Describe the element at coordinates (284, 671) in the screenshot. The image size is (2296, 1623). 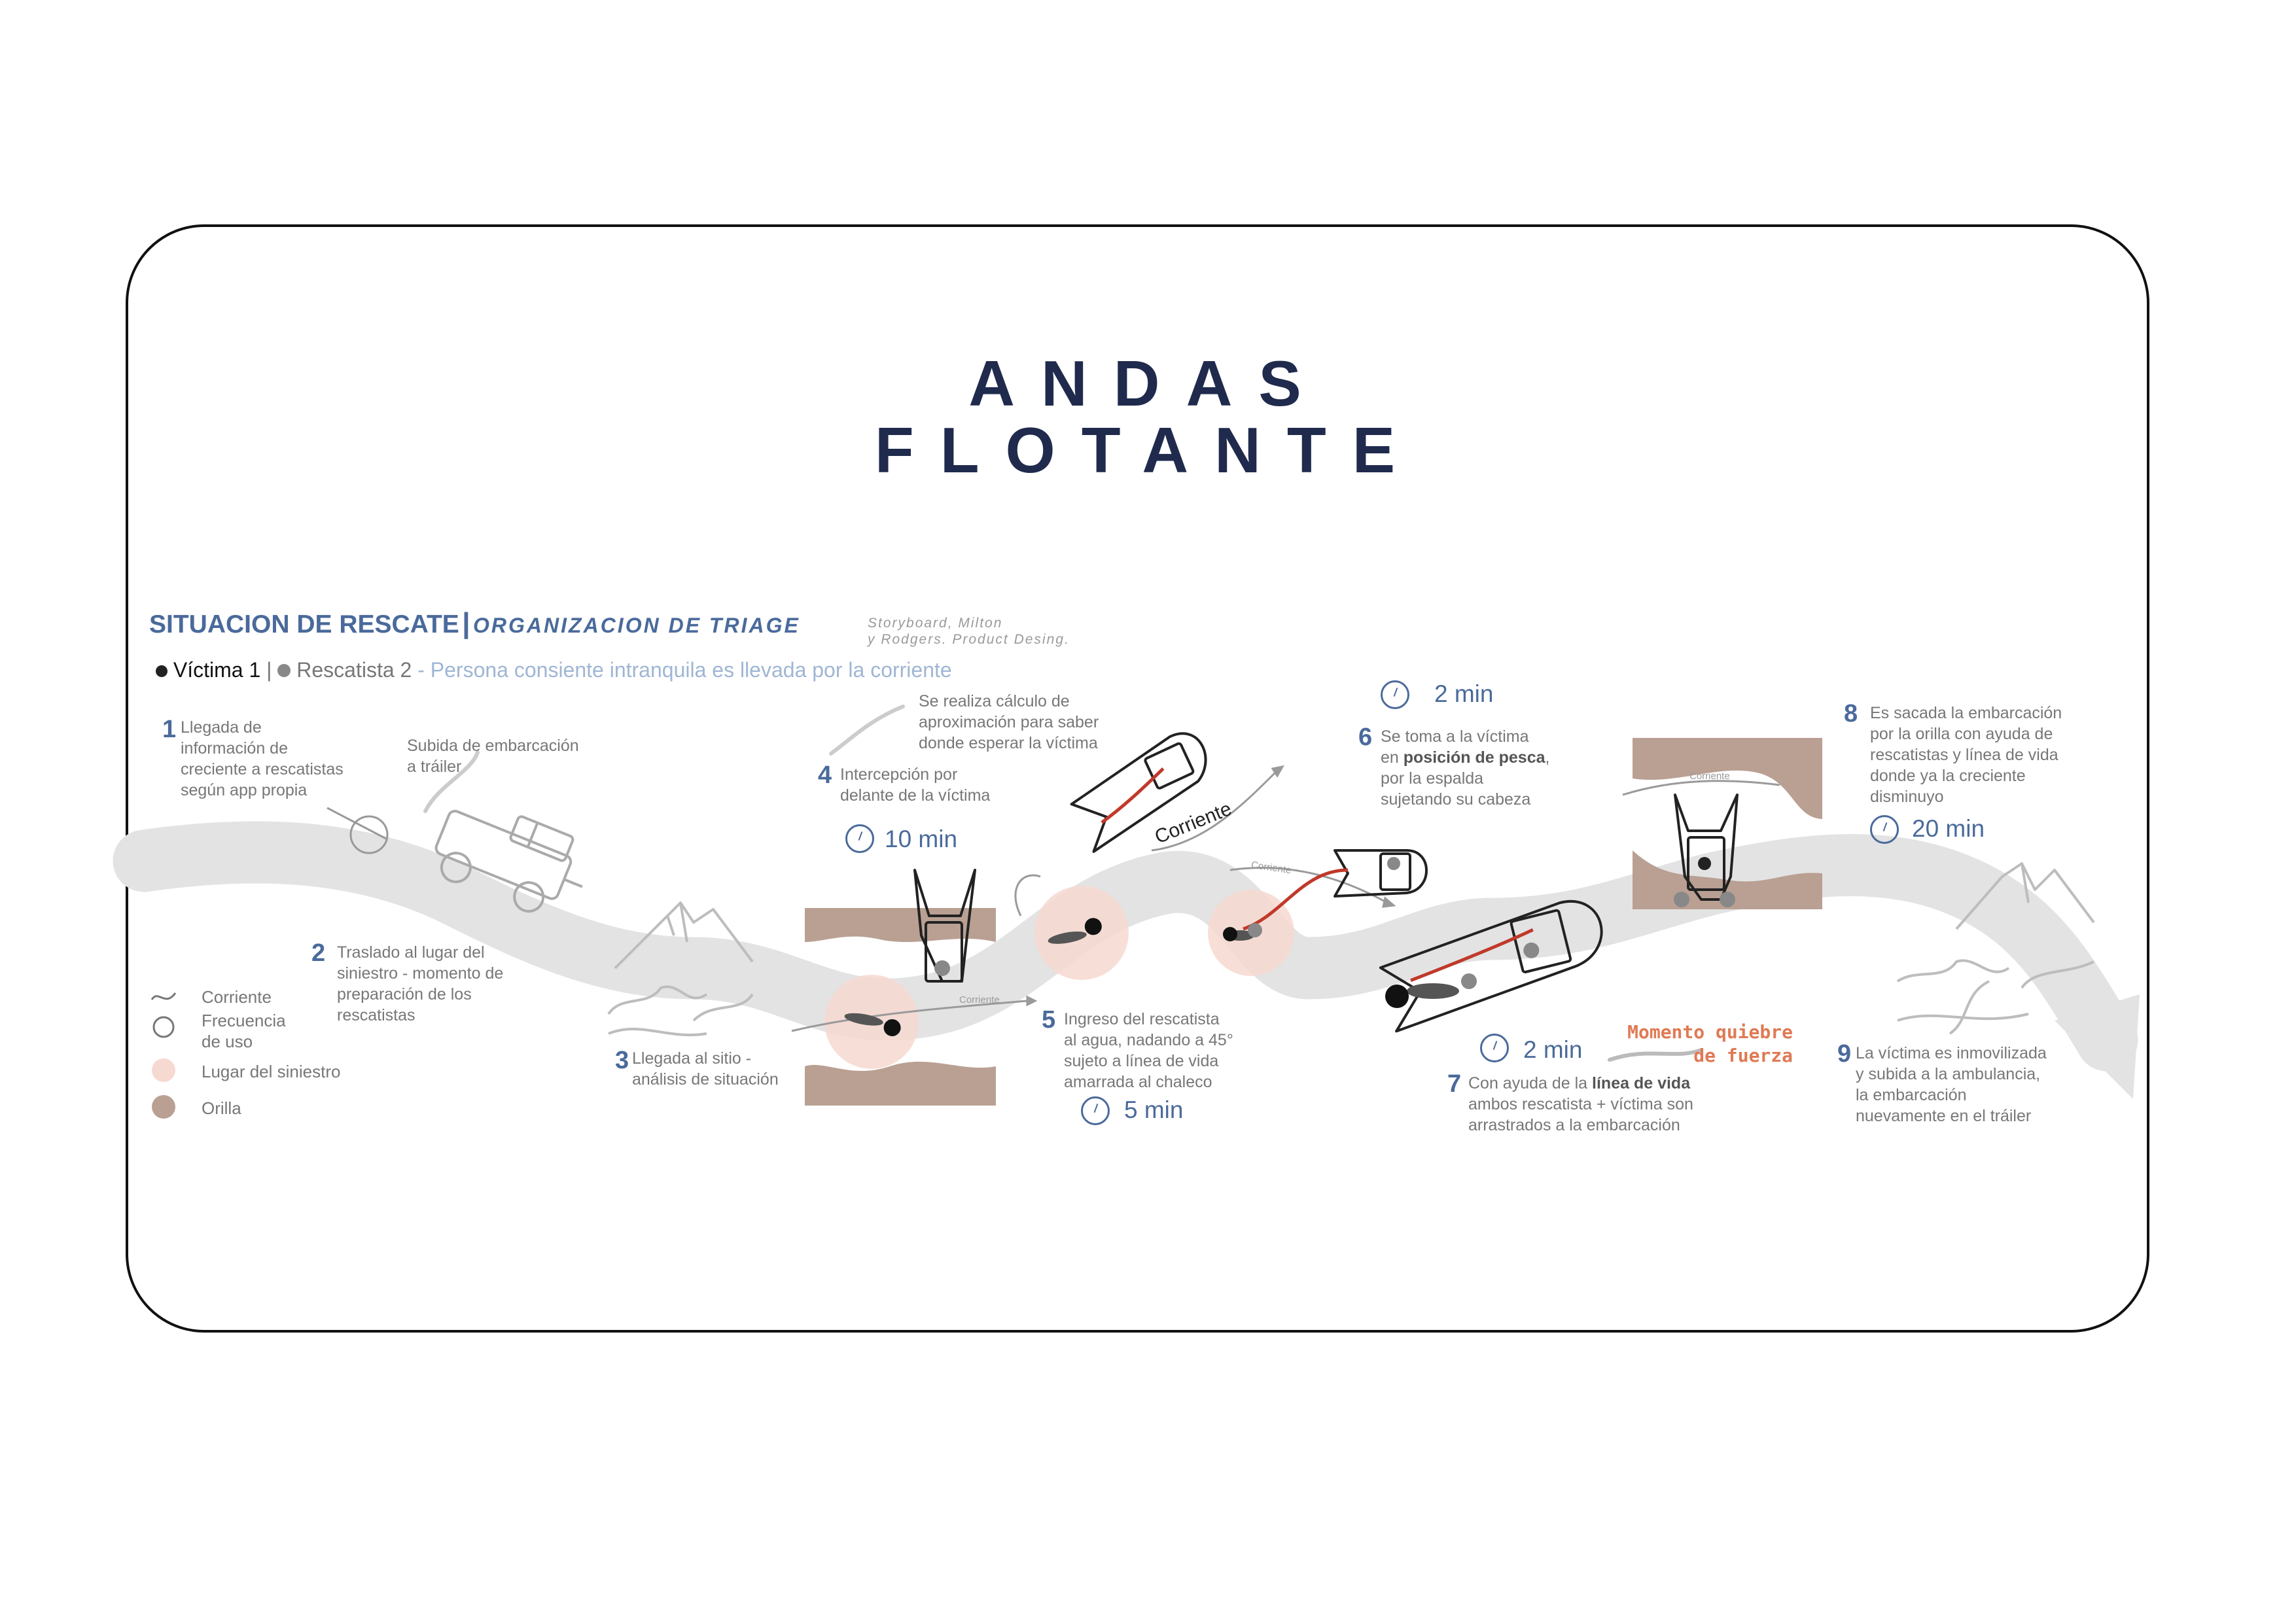
I see `rescuer-dot` at that location.